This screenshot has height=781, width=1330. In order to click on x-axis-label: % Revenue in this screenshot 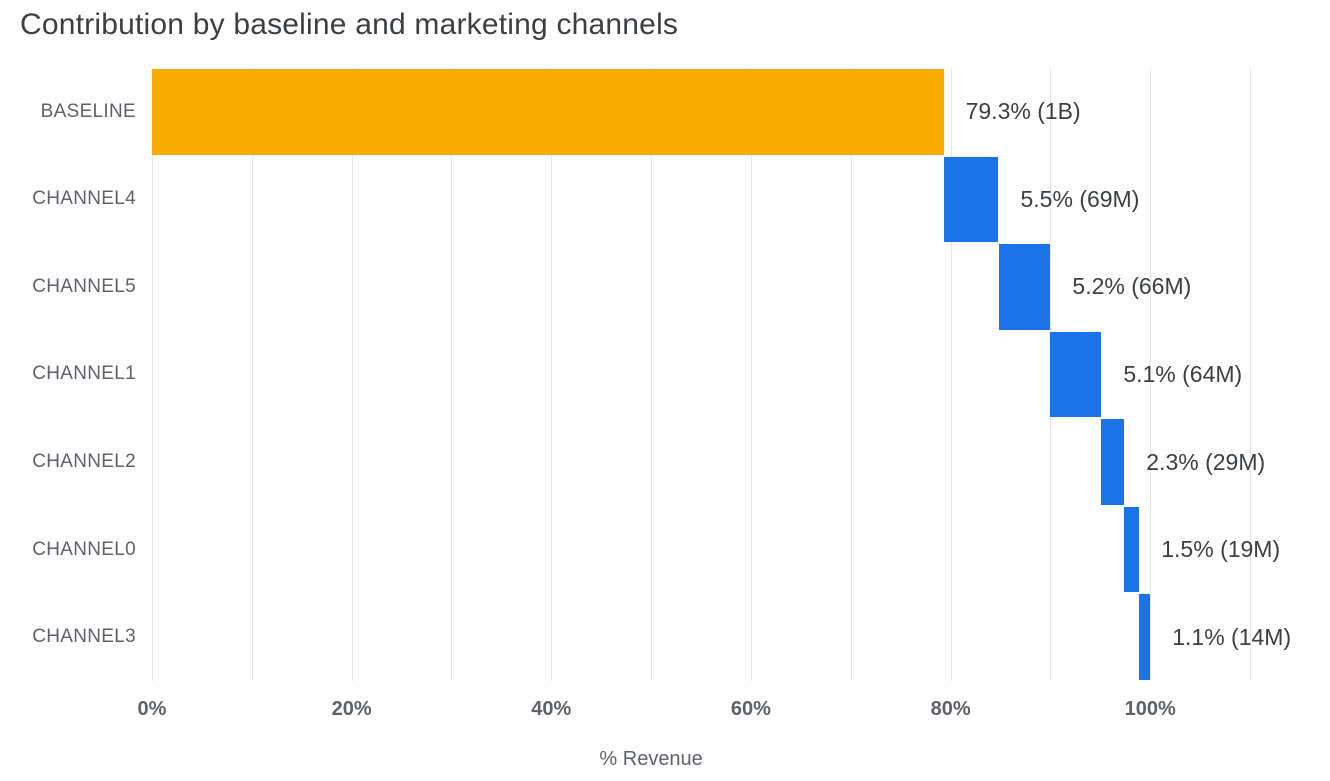, I will do `click(651, 759)`.